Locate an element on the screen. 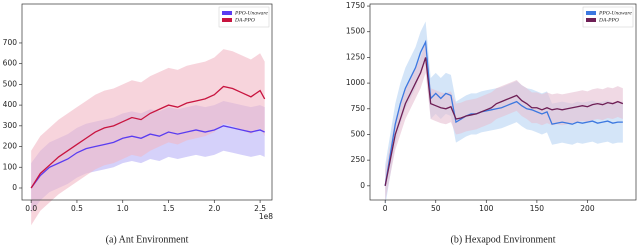 This screenshot has height=247, width=640. x-tick-label: 1.5 is located at coordinates (169, 208).